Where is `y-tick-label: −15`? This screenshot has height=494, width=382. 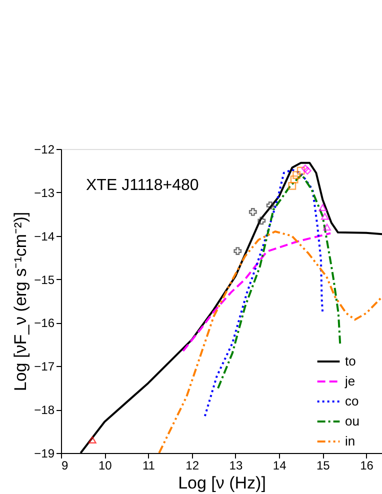 y-tick-label: −15 is located at coordinates (44, 279).